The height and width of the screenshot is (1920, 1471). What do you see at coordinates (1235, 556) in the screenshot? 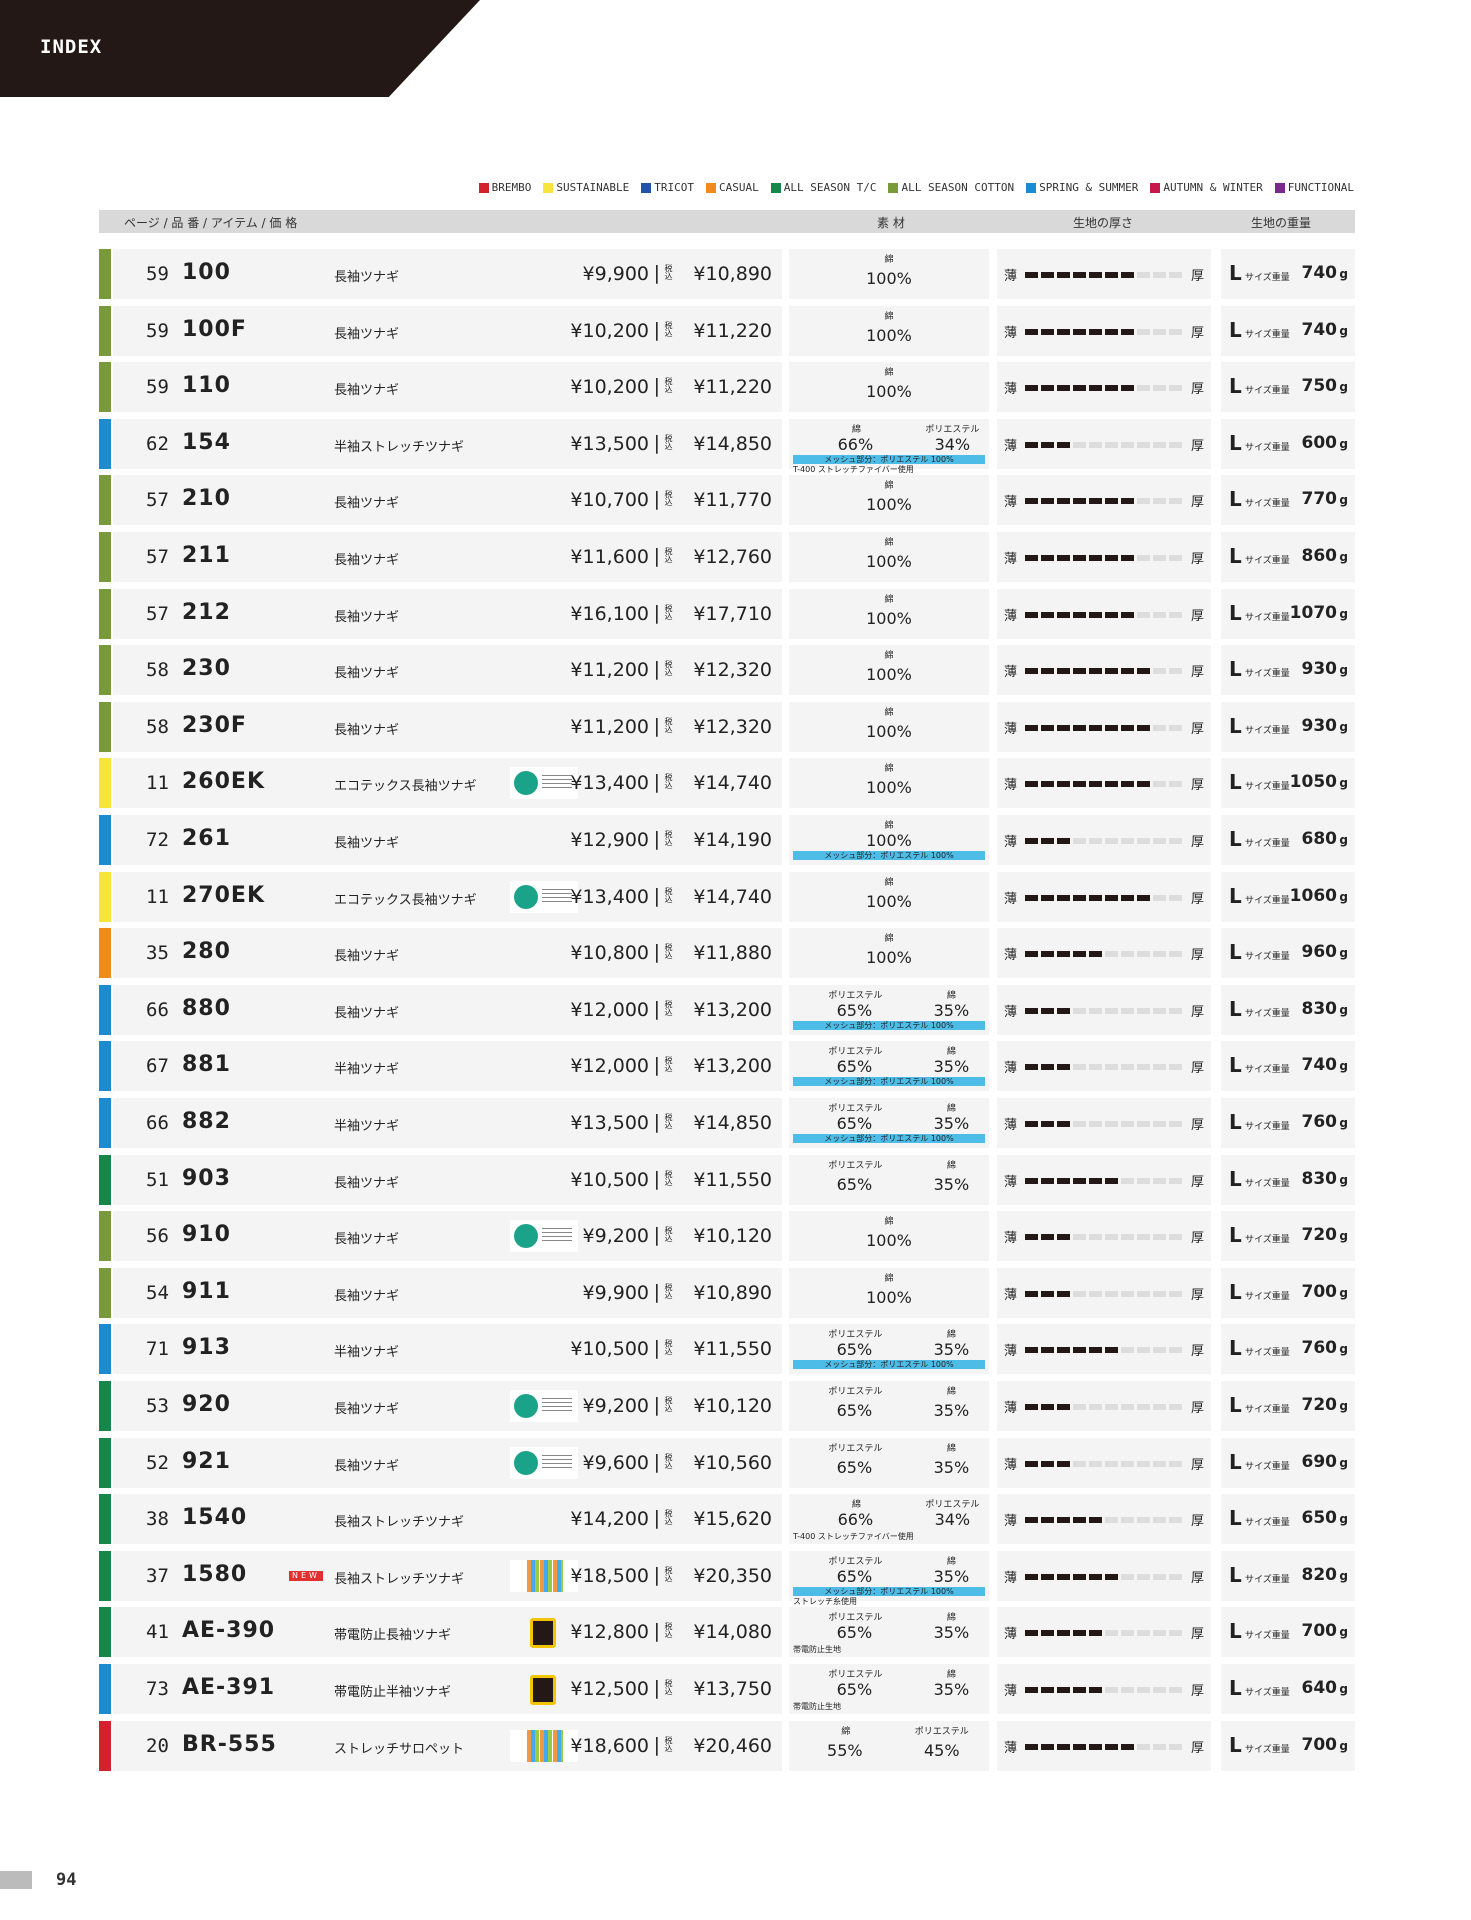
I see `size-label: L` at bounding box center [1235, 556].